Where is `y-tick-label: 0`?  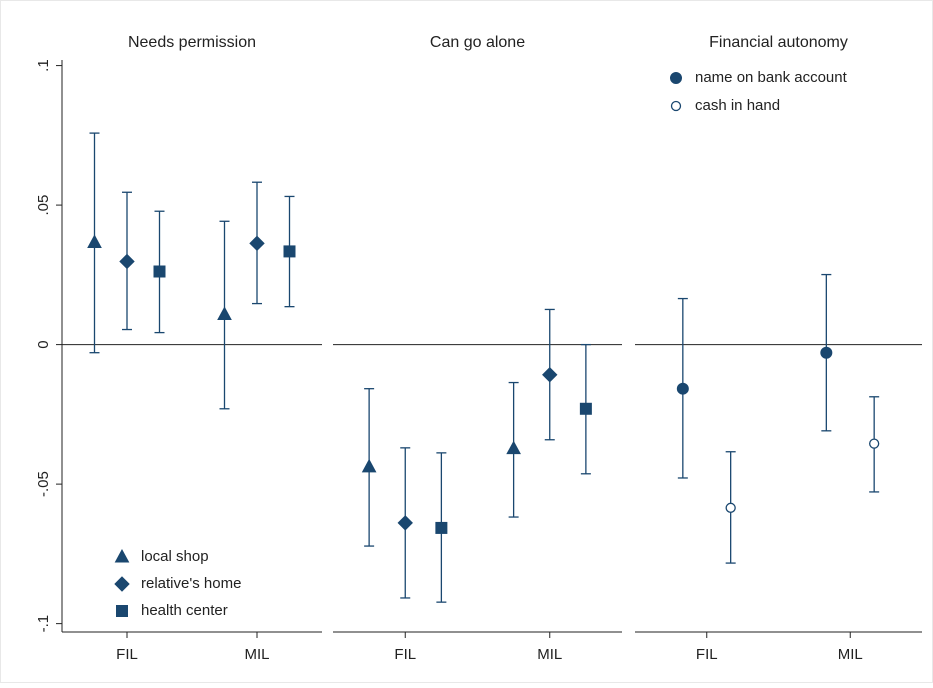 y-tick-label: 0 is located at coordinates (43, 344).